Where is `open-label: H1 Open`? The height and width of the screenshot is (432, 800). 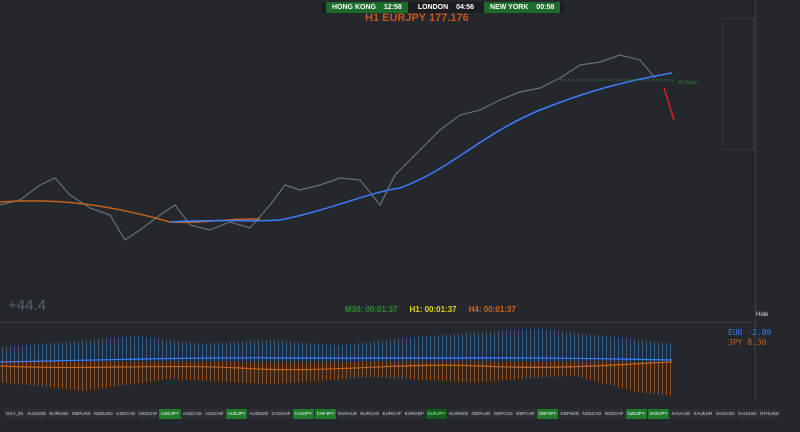
open-label: H1 Open is located at coordinates (688, 83).